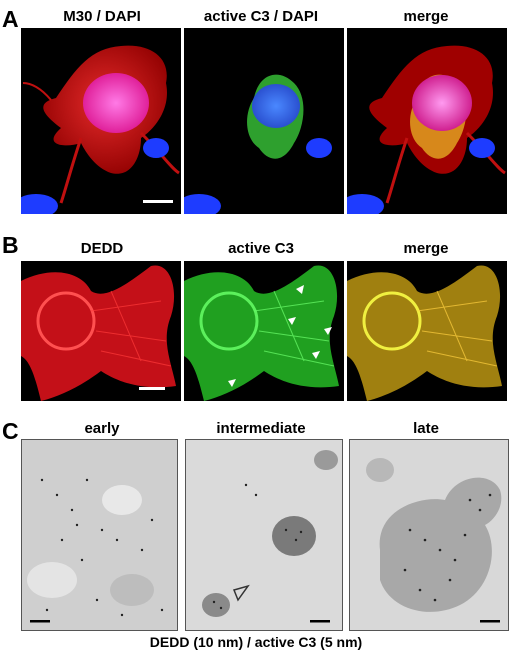  Describe the element at coordinates (426, 16) in the screenshot. I see `panel-a3-title: merge` at that location.